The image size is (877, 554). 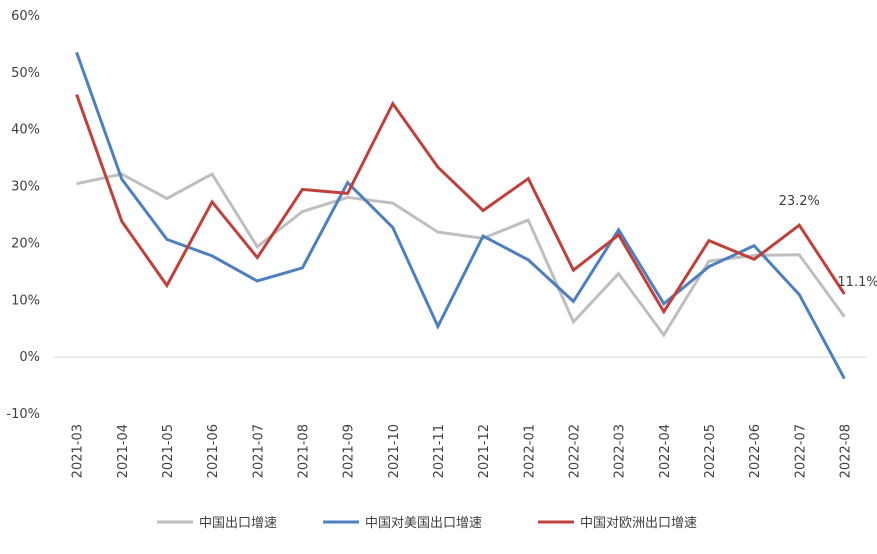 I want to click on x-tick-label: 2022-02, so click(x=574, y=451).